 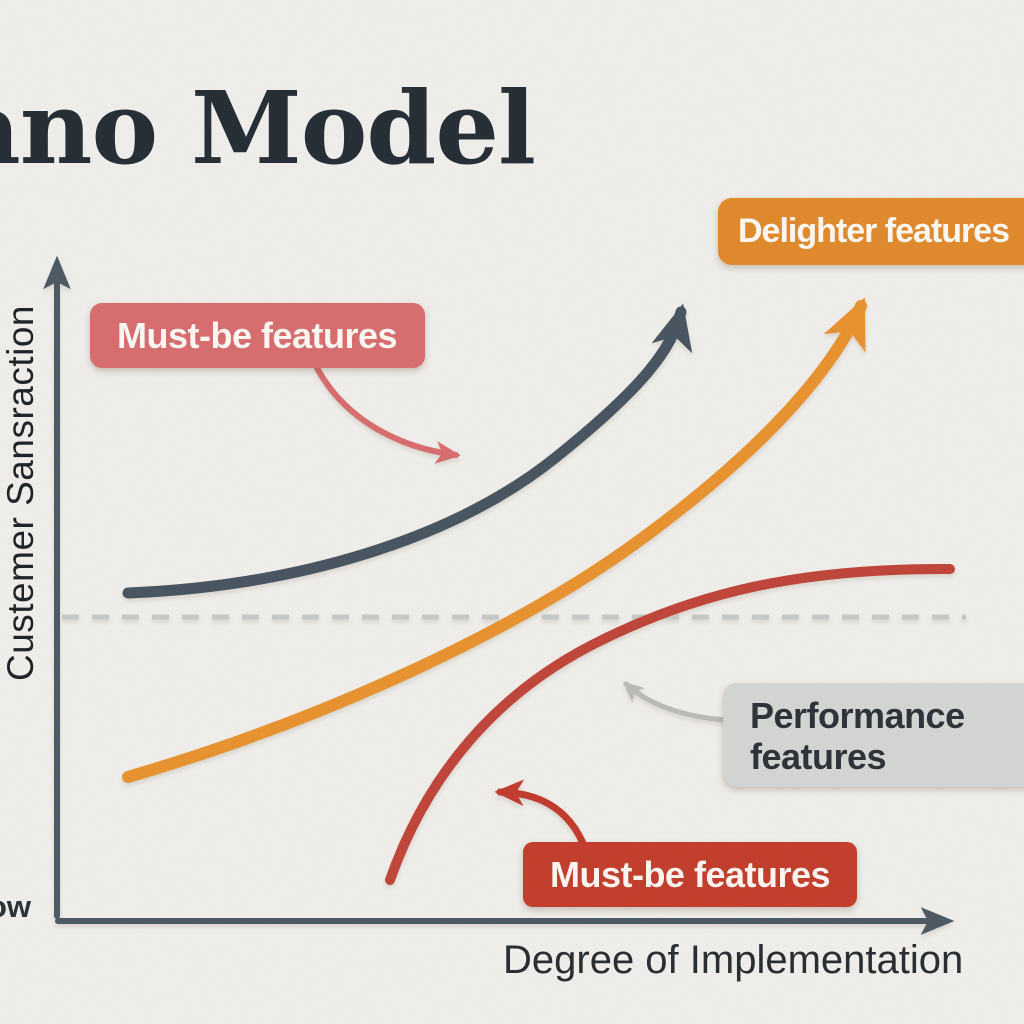 What do you see at coordinates (818, 756) in the screenshot?
I see `performance-callout-label-line2: features` at bounding box center [818, 756].